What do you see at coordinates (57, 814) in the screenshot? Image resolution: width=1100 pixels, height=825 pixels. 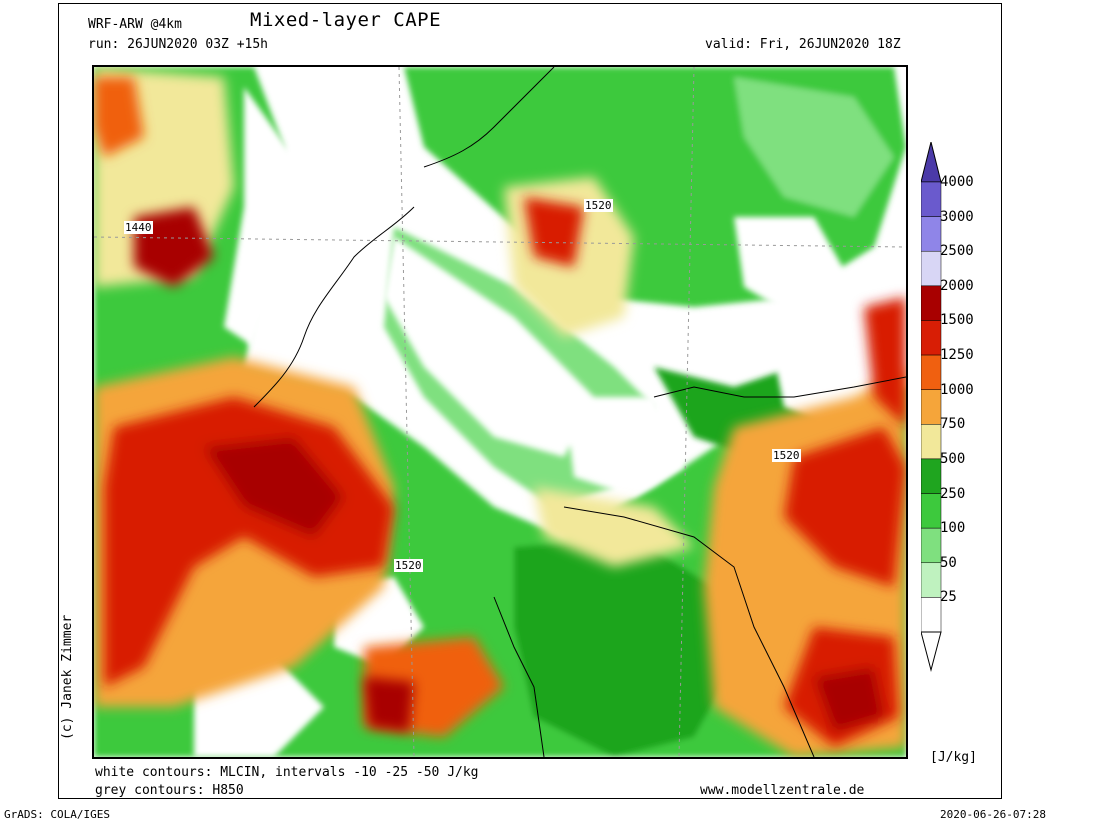 I see `grads-label: GrADS: COLA/IGES` at bounding box center [57, 814].